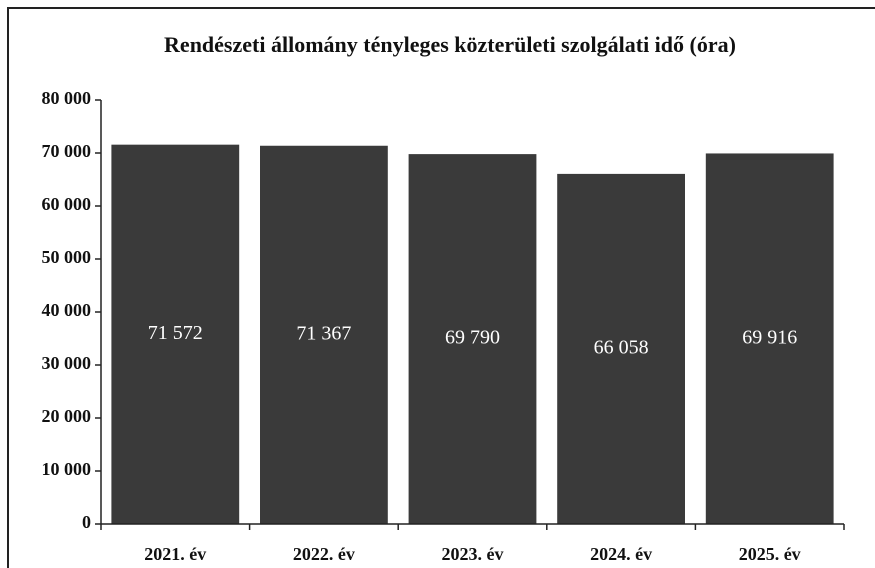 The image size is (875, 568). Describe the element at coordinates (67, 469) in the screenshot. I see `y-tick-label: 10 000` at that location.